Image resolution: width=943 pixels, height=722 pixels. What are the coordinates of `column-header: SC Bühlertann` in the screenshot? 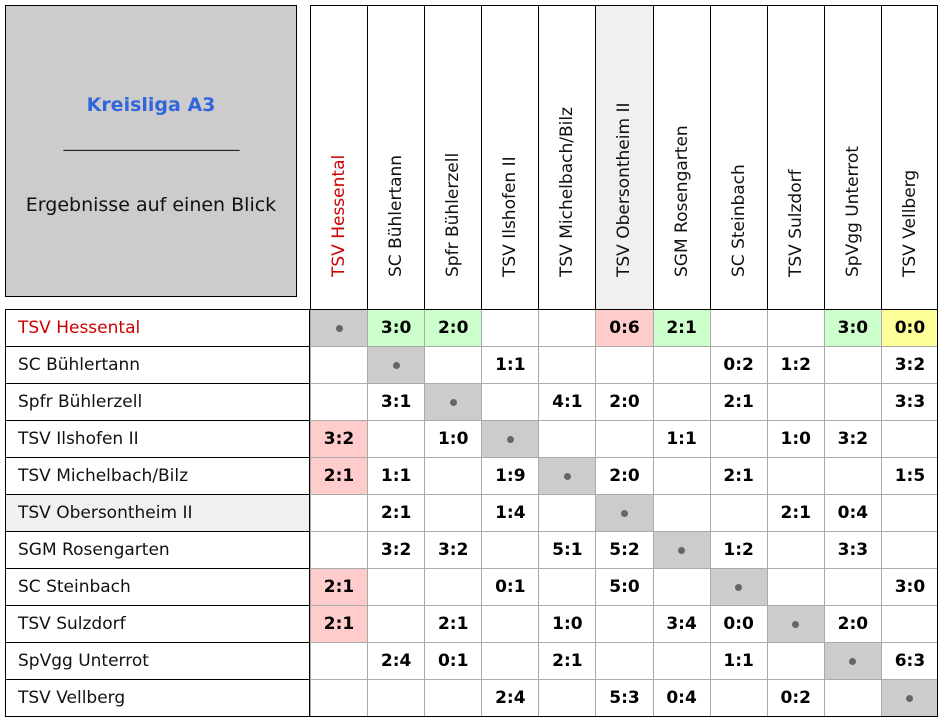 It's located at (396, 157).